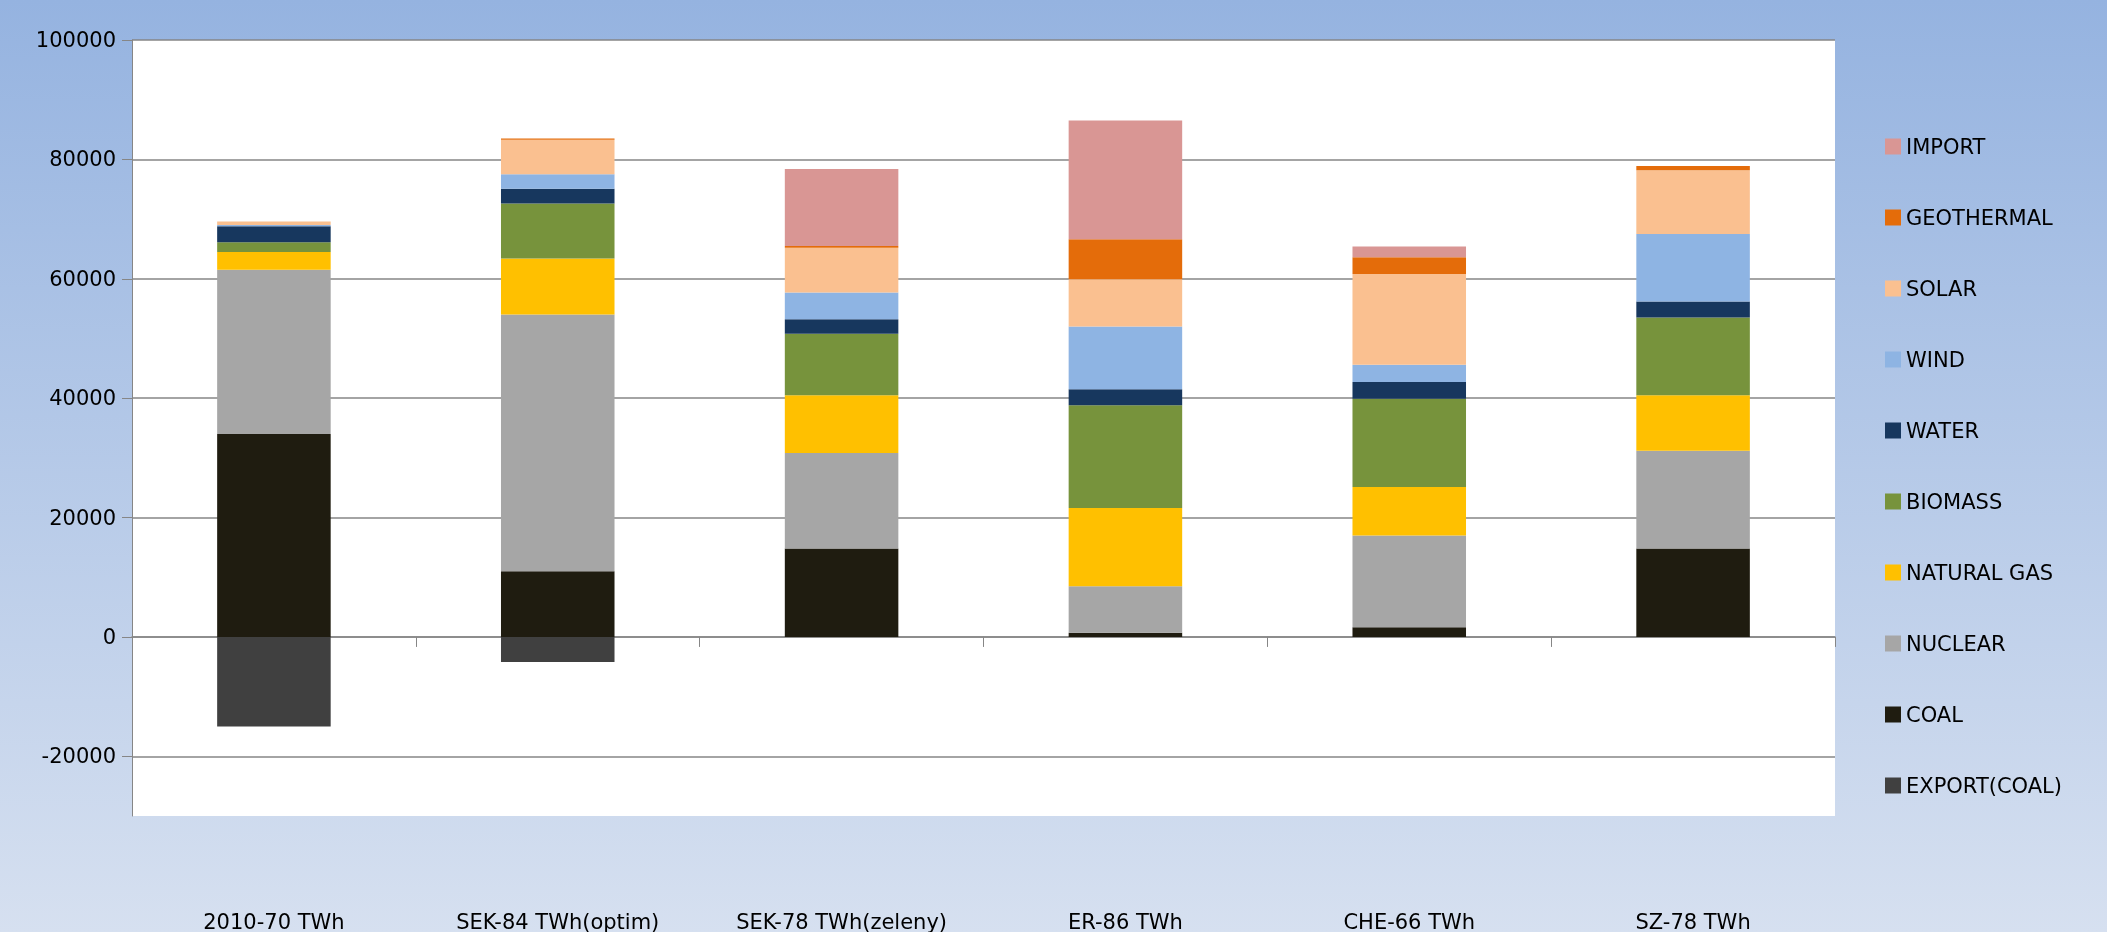 This screenshot has height=932, width=2107. Describe the element at coordinates (1979, 572) in the screenshot. I see `legend-label: NATURAL GAS` at that location.